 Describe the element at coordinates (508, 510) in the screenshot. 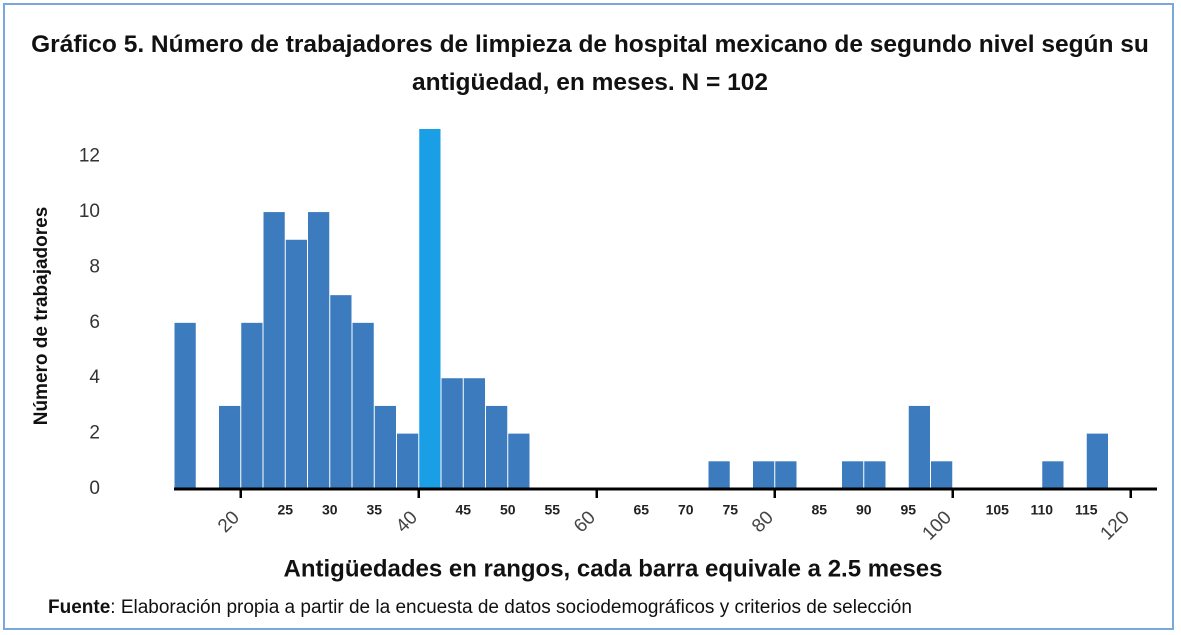

I see `x-minor-label: 50` at that location.